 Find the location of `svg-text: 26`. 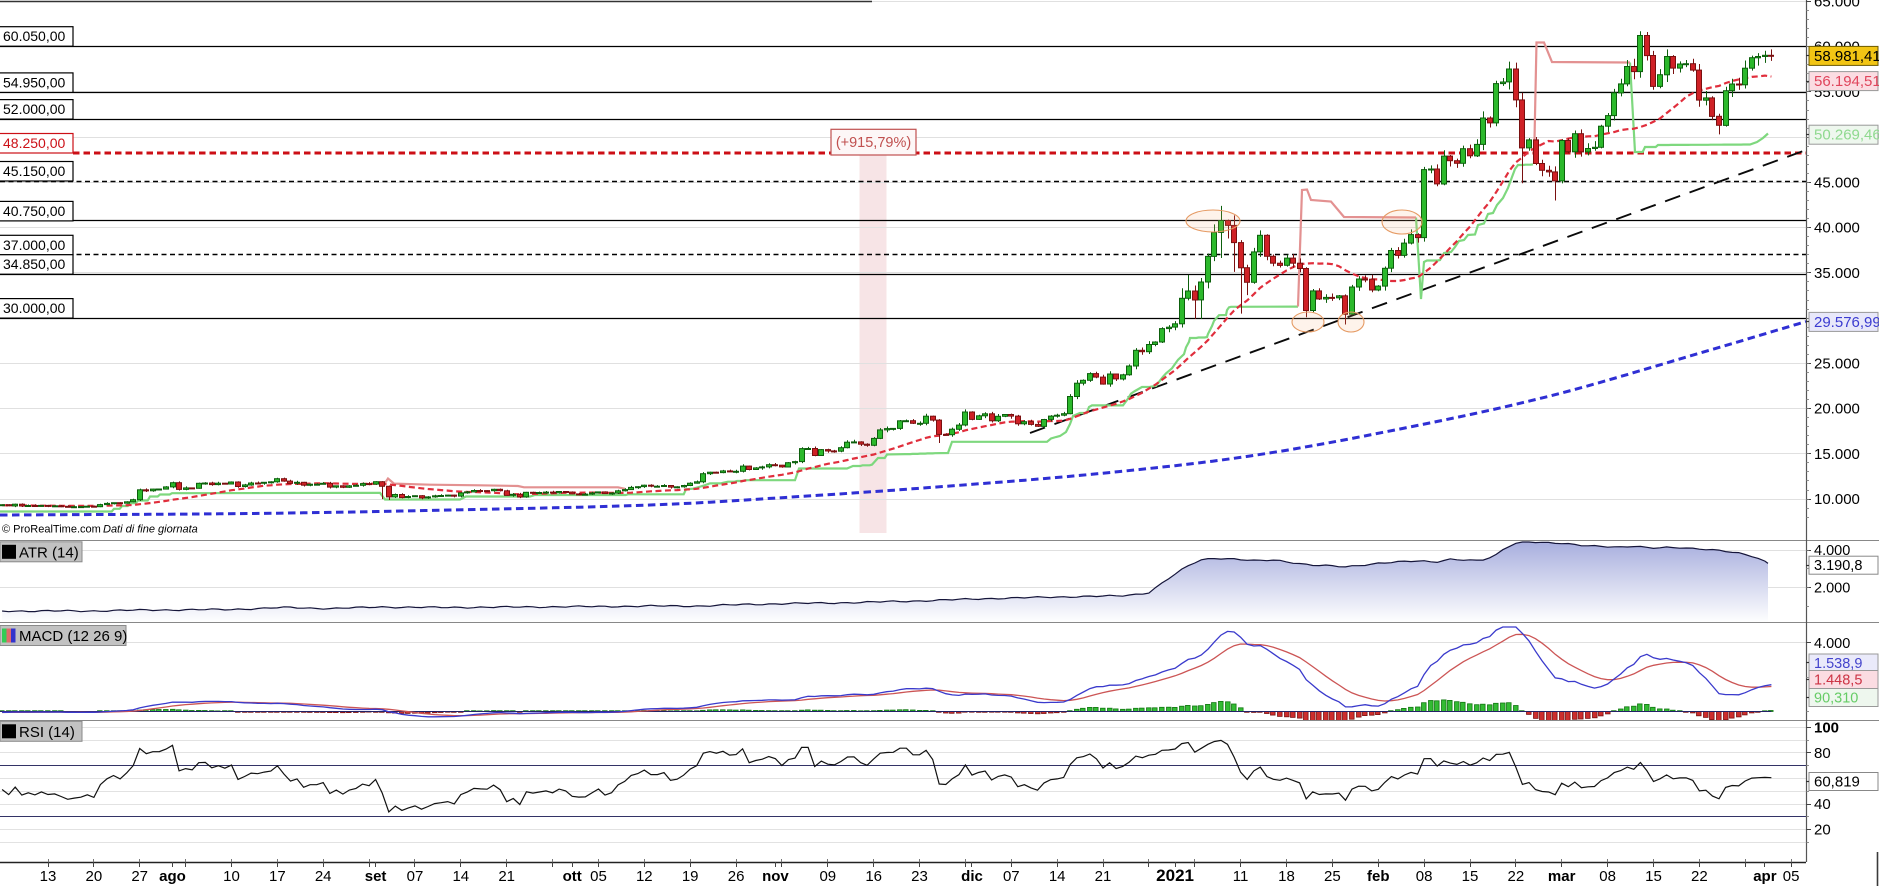

svg-text: 26 is located at coordinates (736, 876).